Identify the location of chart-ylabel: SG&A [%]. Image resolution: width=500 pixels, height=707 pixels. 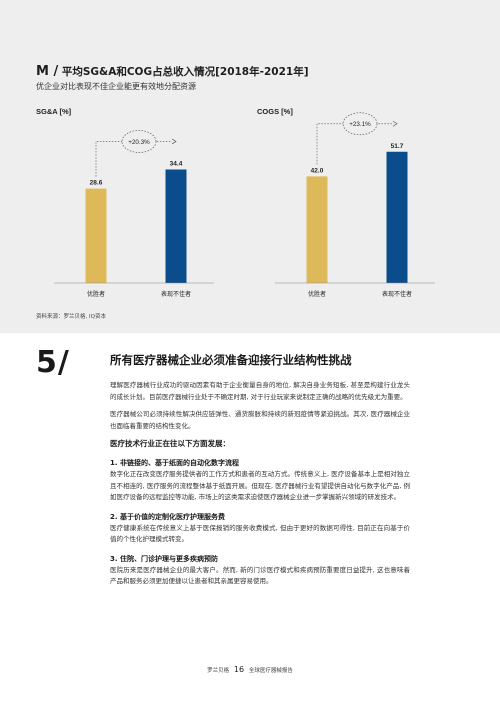
(54, 111).